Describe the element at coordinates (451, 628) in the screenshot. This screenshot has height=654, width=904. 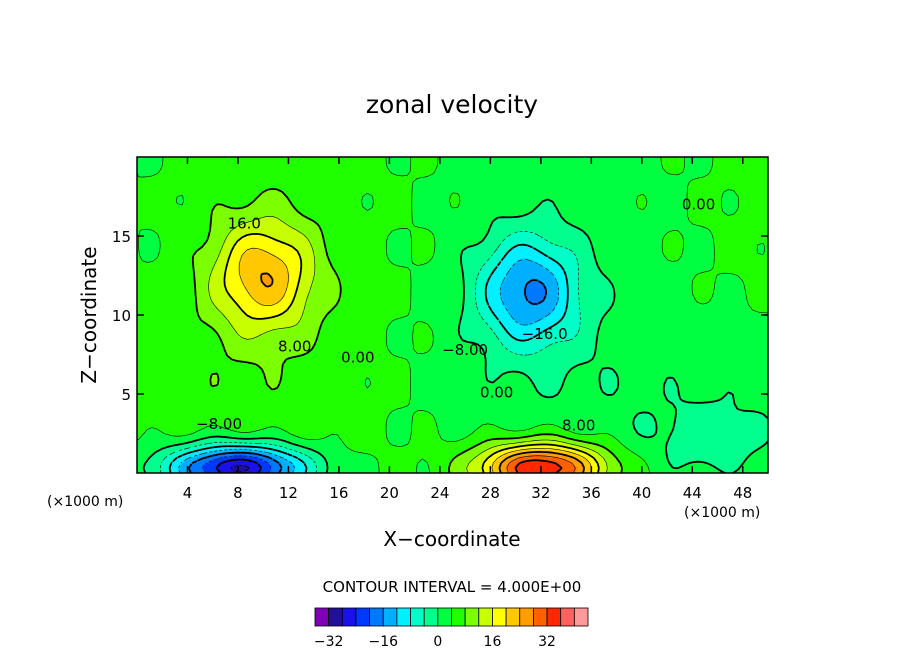
I see `colorbar: −32 −16 0 16 32` at that location.